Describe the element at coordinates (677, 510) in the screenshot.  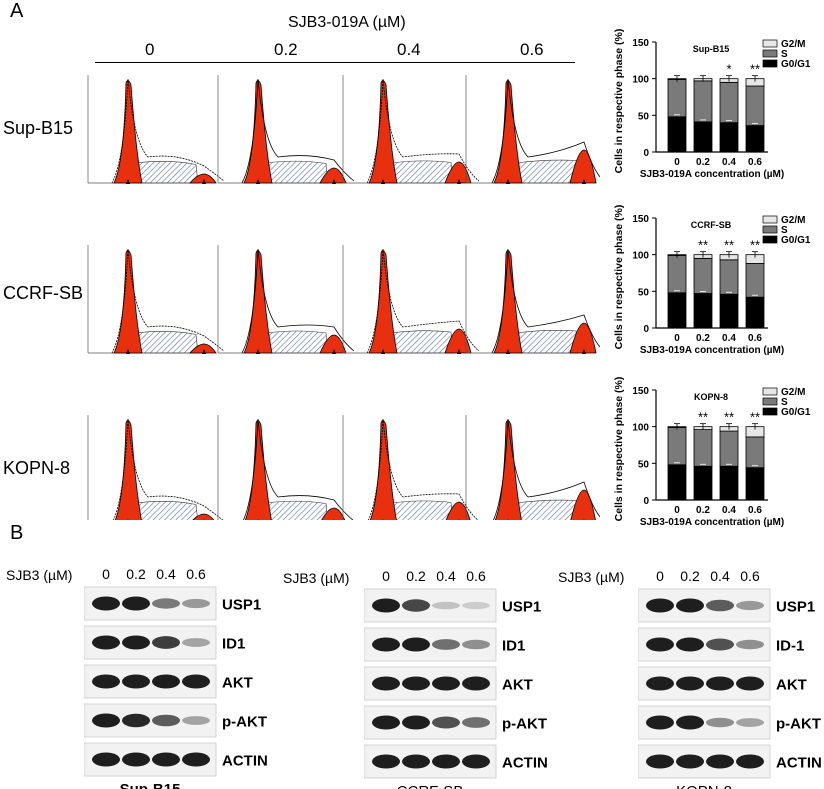
I see `chart-x-tick-label: 0` at that location.